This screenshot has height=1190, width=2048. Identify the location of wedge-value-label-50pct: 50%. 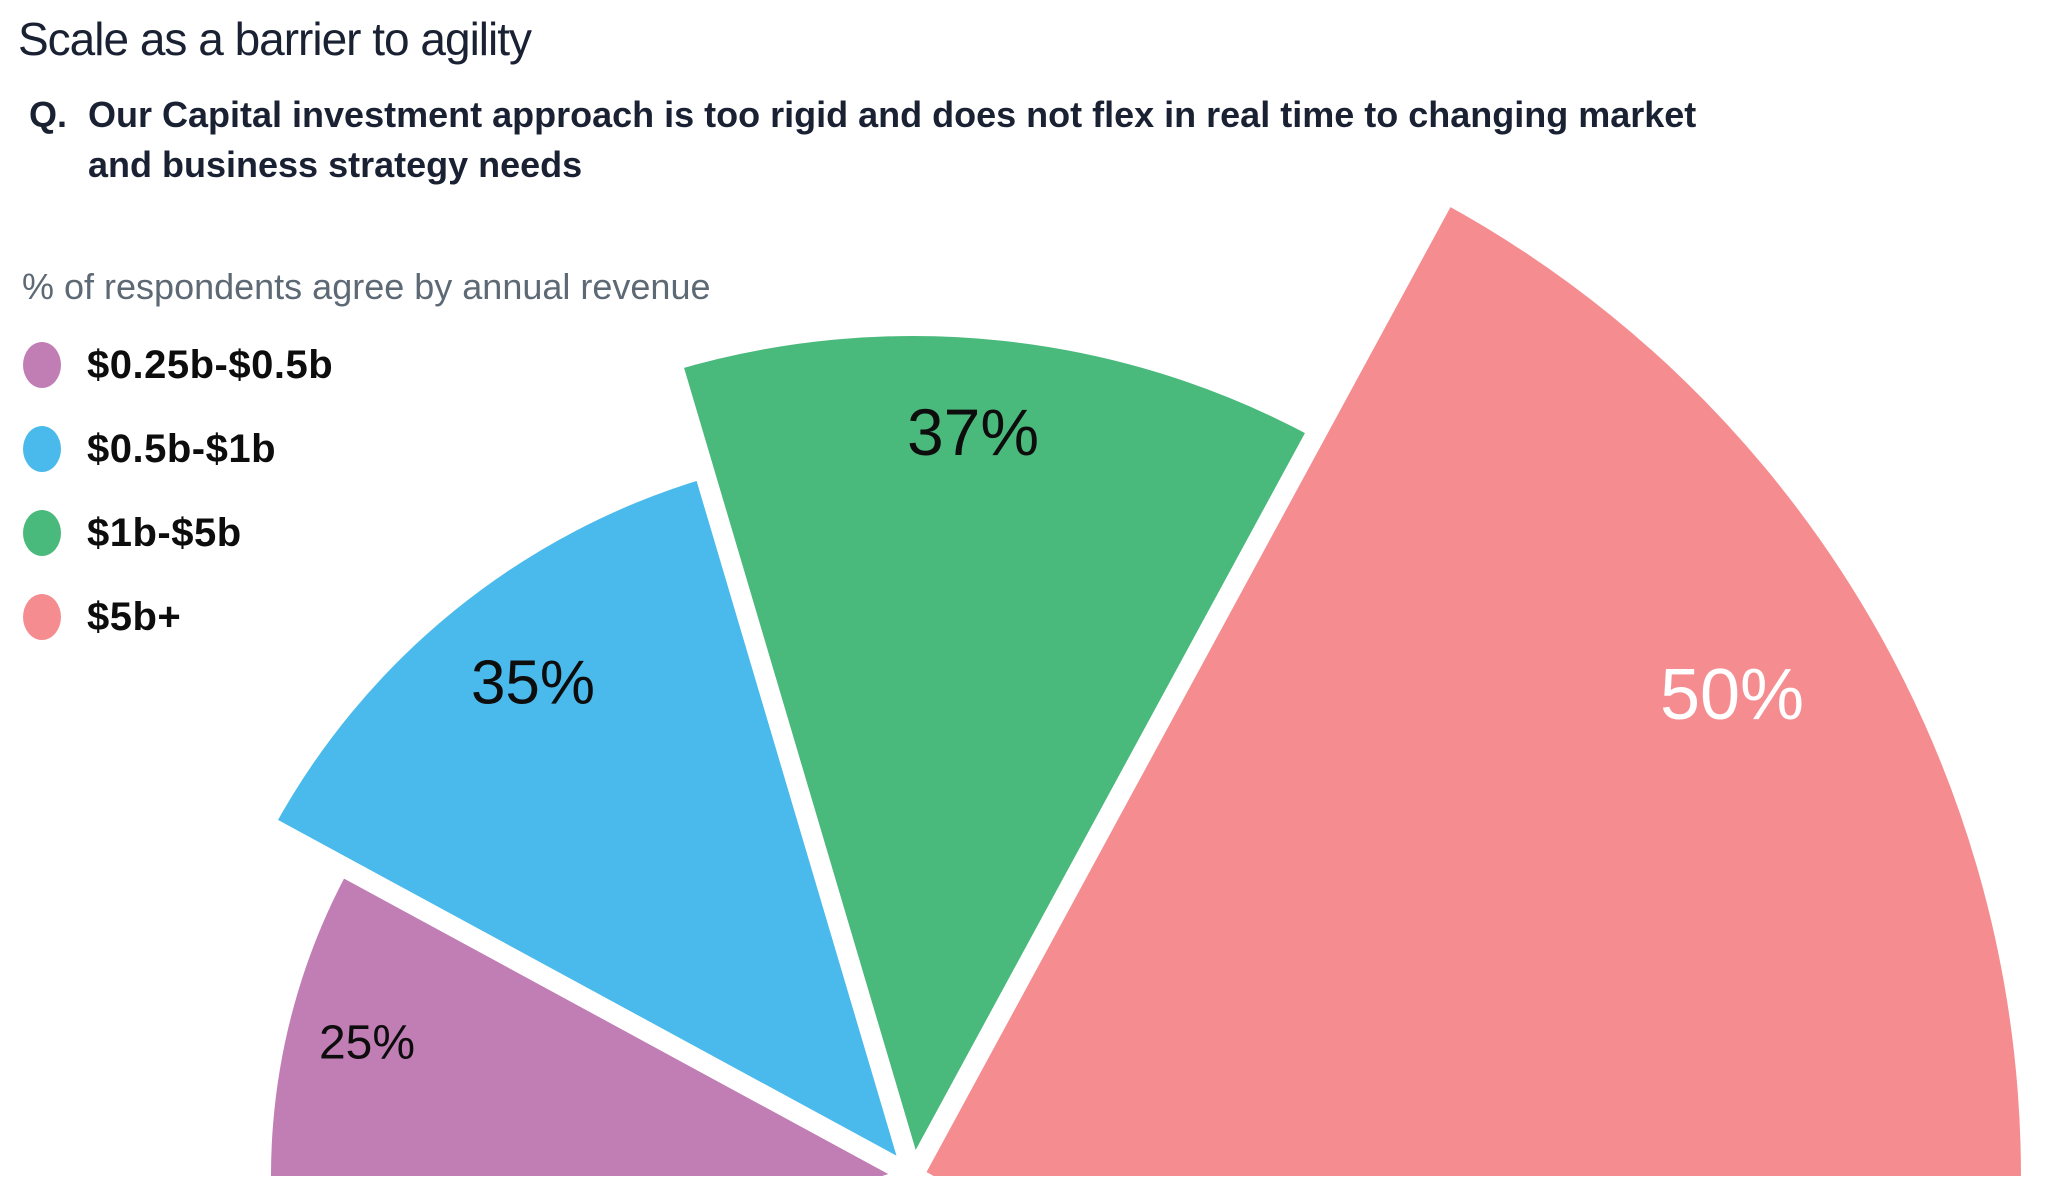
(1732, 695).